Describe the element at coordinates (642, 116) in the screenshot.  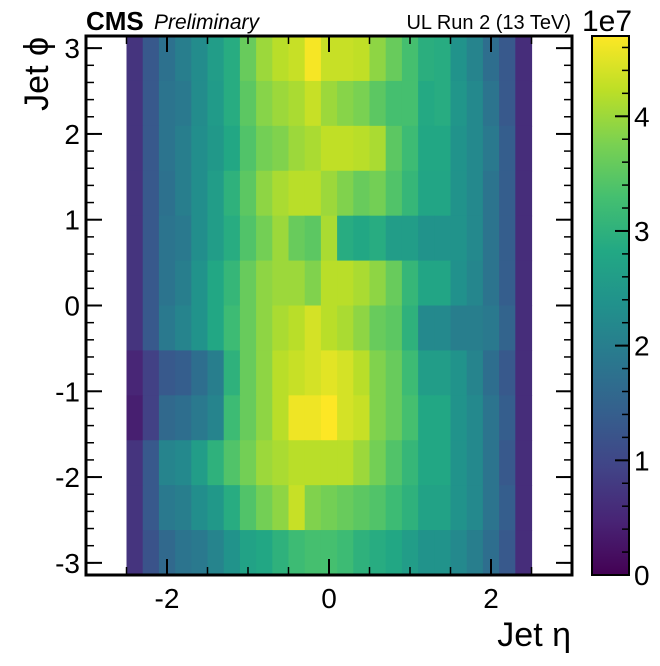
I see `colorbar-tick-label: 4` at that location.